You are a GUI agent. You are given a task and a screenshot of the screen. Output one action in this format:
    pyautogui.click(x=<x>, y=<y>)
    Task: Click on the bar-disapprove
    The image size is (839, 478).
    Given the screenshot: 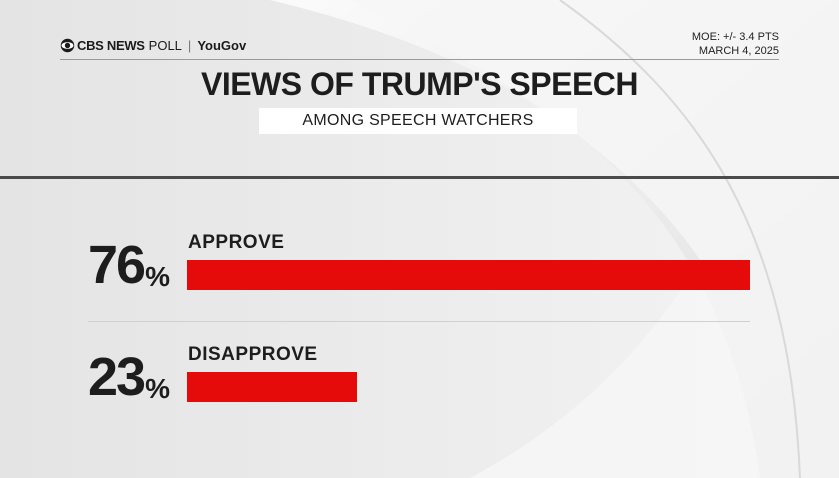 What is the action you would take?
    pyautogui.click(x=272, y=387)
    